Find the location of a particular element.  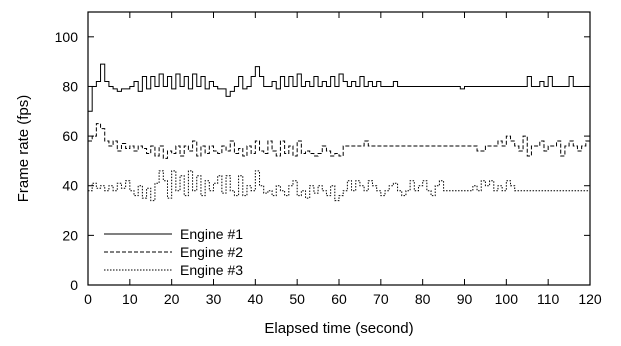

legend: Engine #1 Engine #2 Engine #3 is located at coordinates (173, 252).